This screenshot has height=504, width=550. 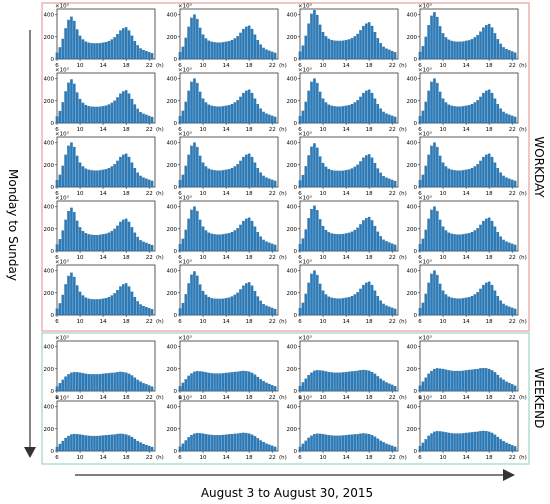 What do you see at coordinates (347, 36) in the screenshot?
I see `panel: ×10³ 0 200 400 6 10 14 18 22 (h)` at bounding box center [347, 36].